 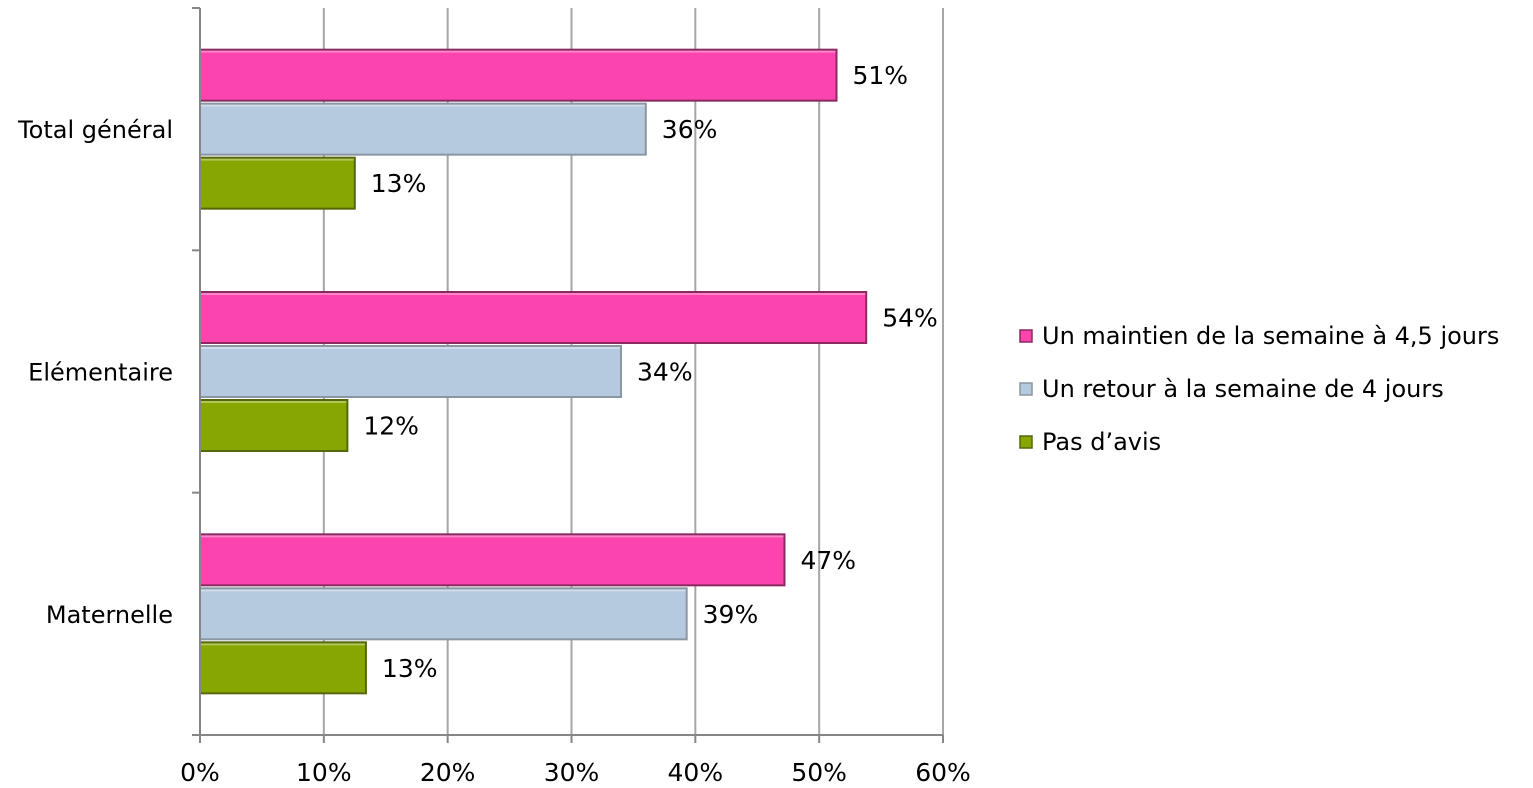 What do you see at coordinates (277, 183) in the screenshot?
I see `bar-total-general-pas-d-avis` at bounding box center [277, 183].